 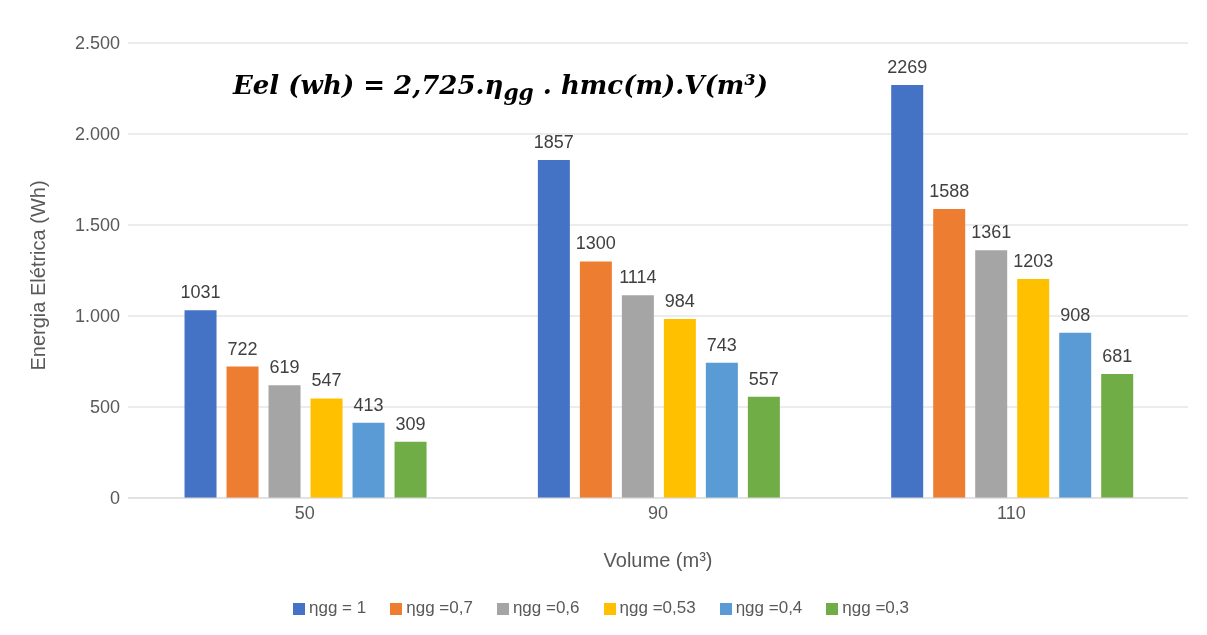 I want to click on legend-label: ηgg =0,4, so click(x=769, y=607).